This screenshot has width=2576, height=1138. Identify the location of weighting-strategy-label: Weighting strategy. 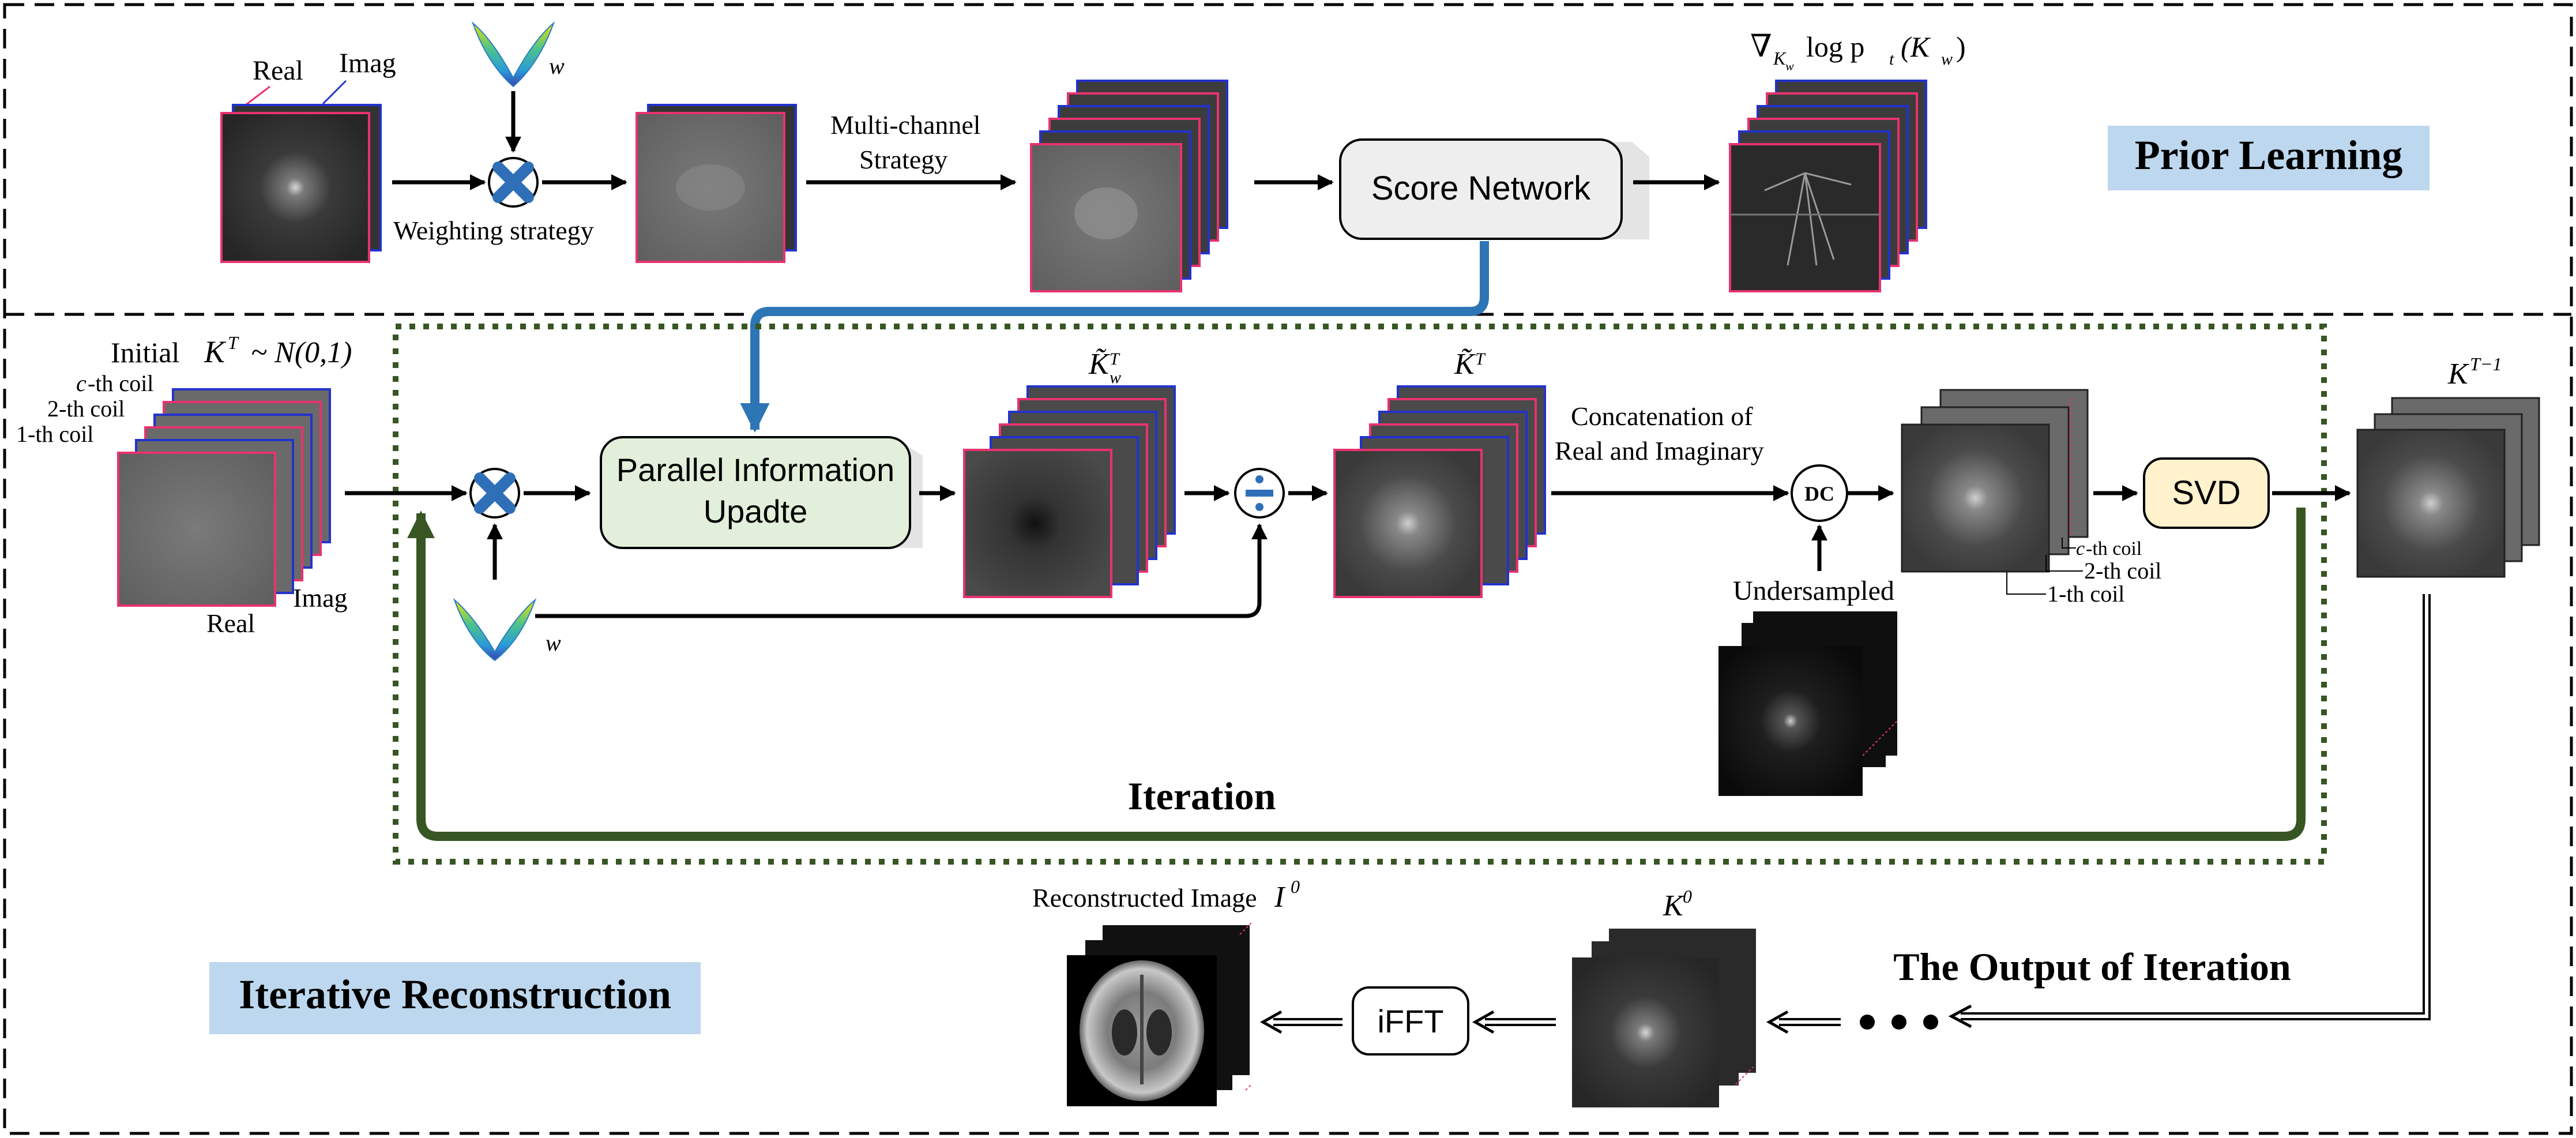
(493, 230).